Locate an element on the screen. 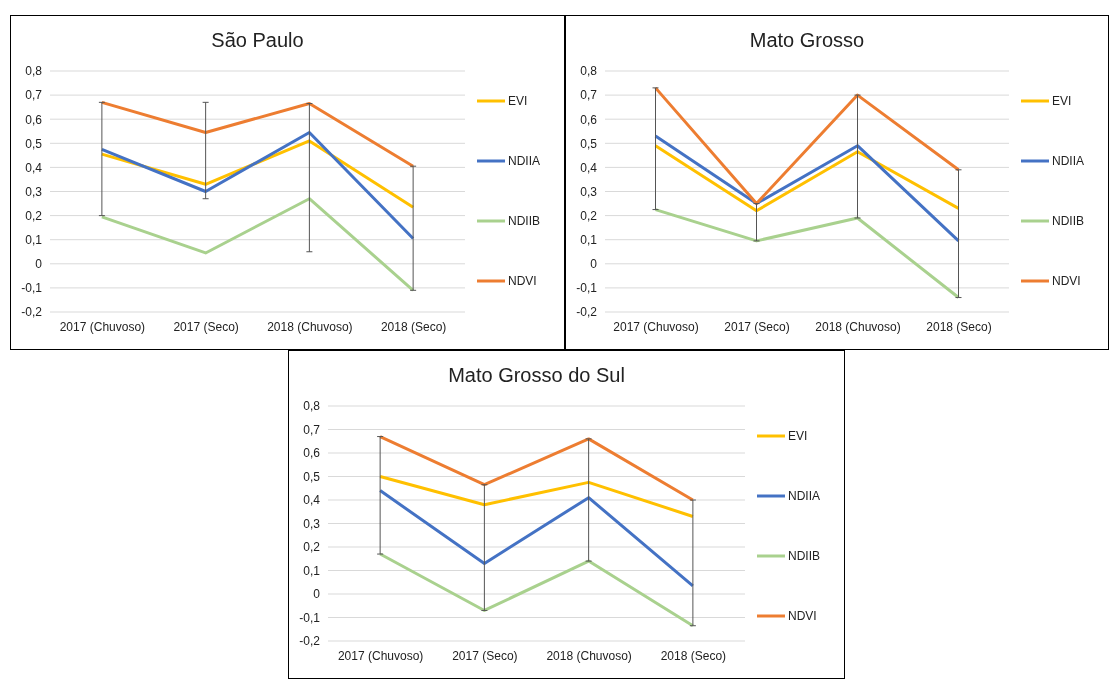 The width and height of the screenshot is (1109, 679). chart-title: Mato Grosso is located at coordinates (807, 40).